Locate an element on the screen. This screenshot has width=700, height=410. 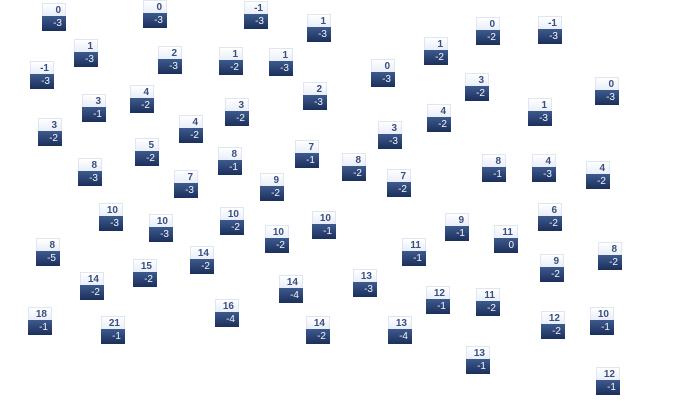
value-tile: 9 -1 is located at coordinates (457, 227).